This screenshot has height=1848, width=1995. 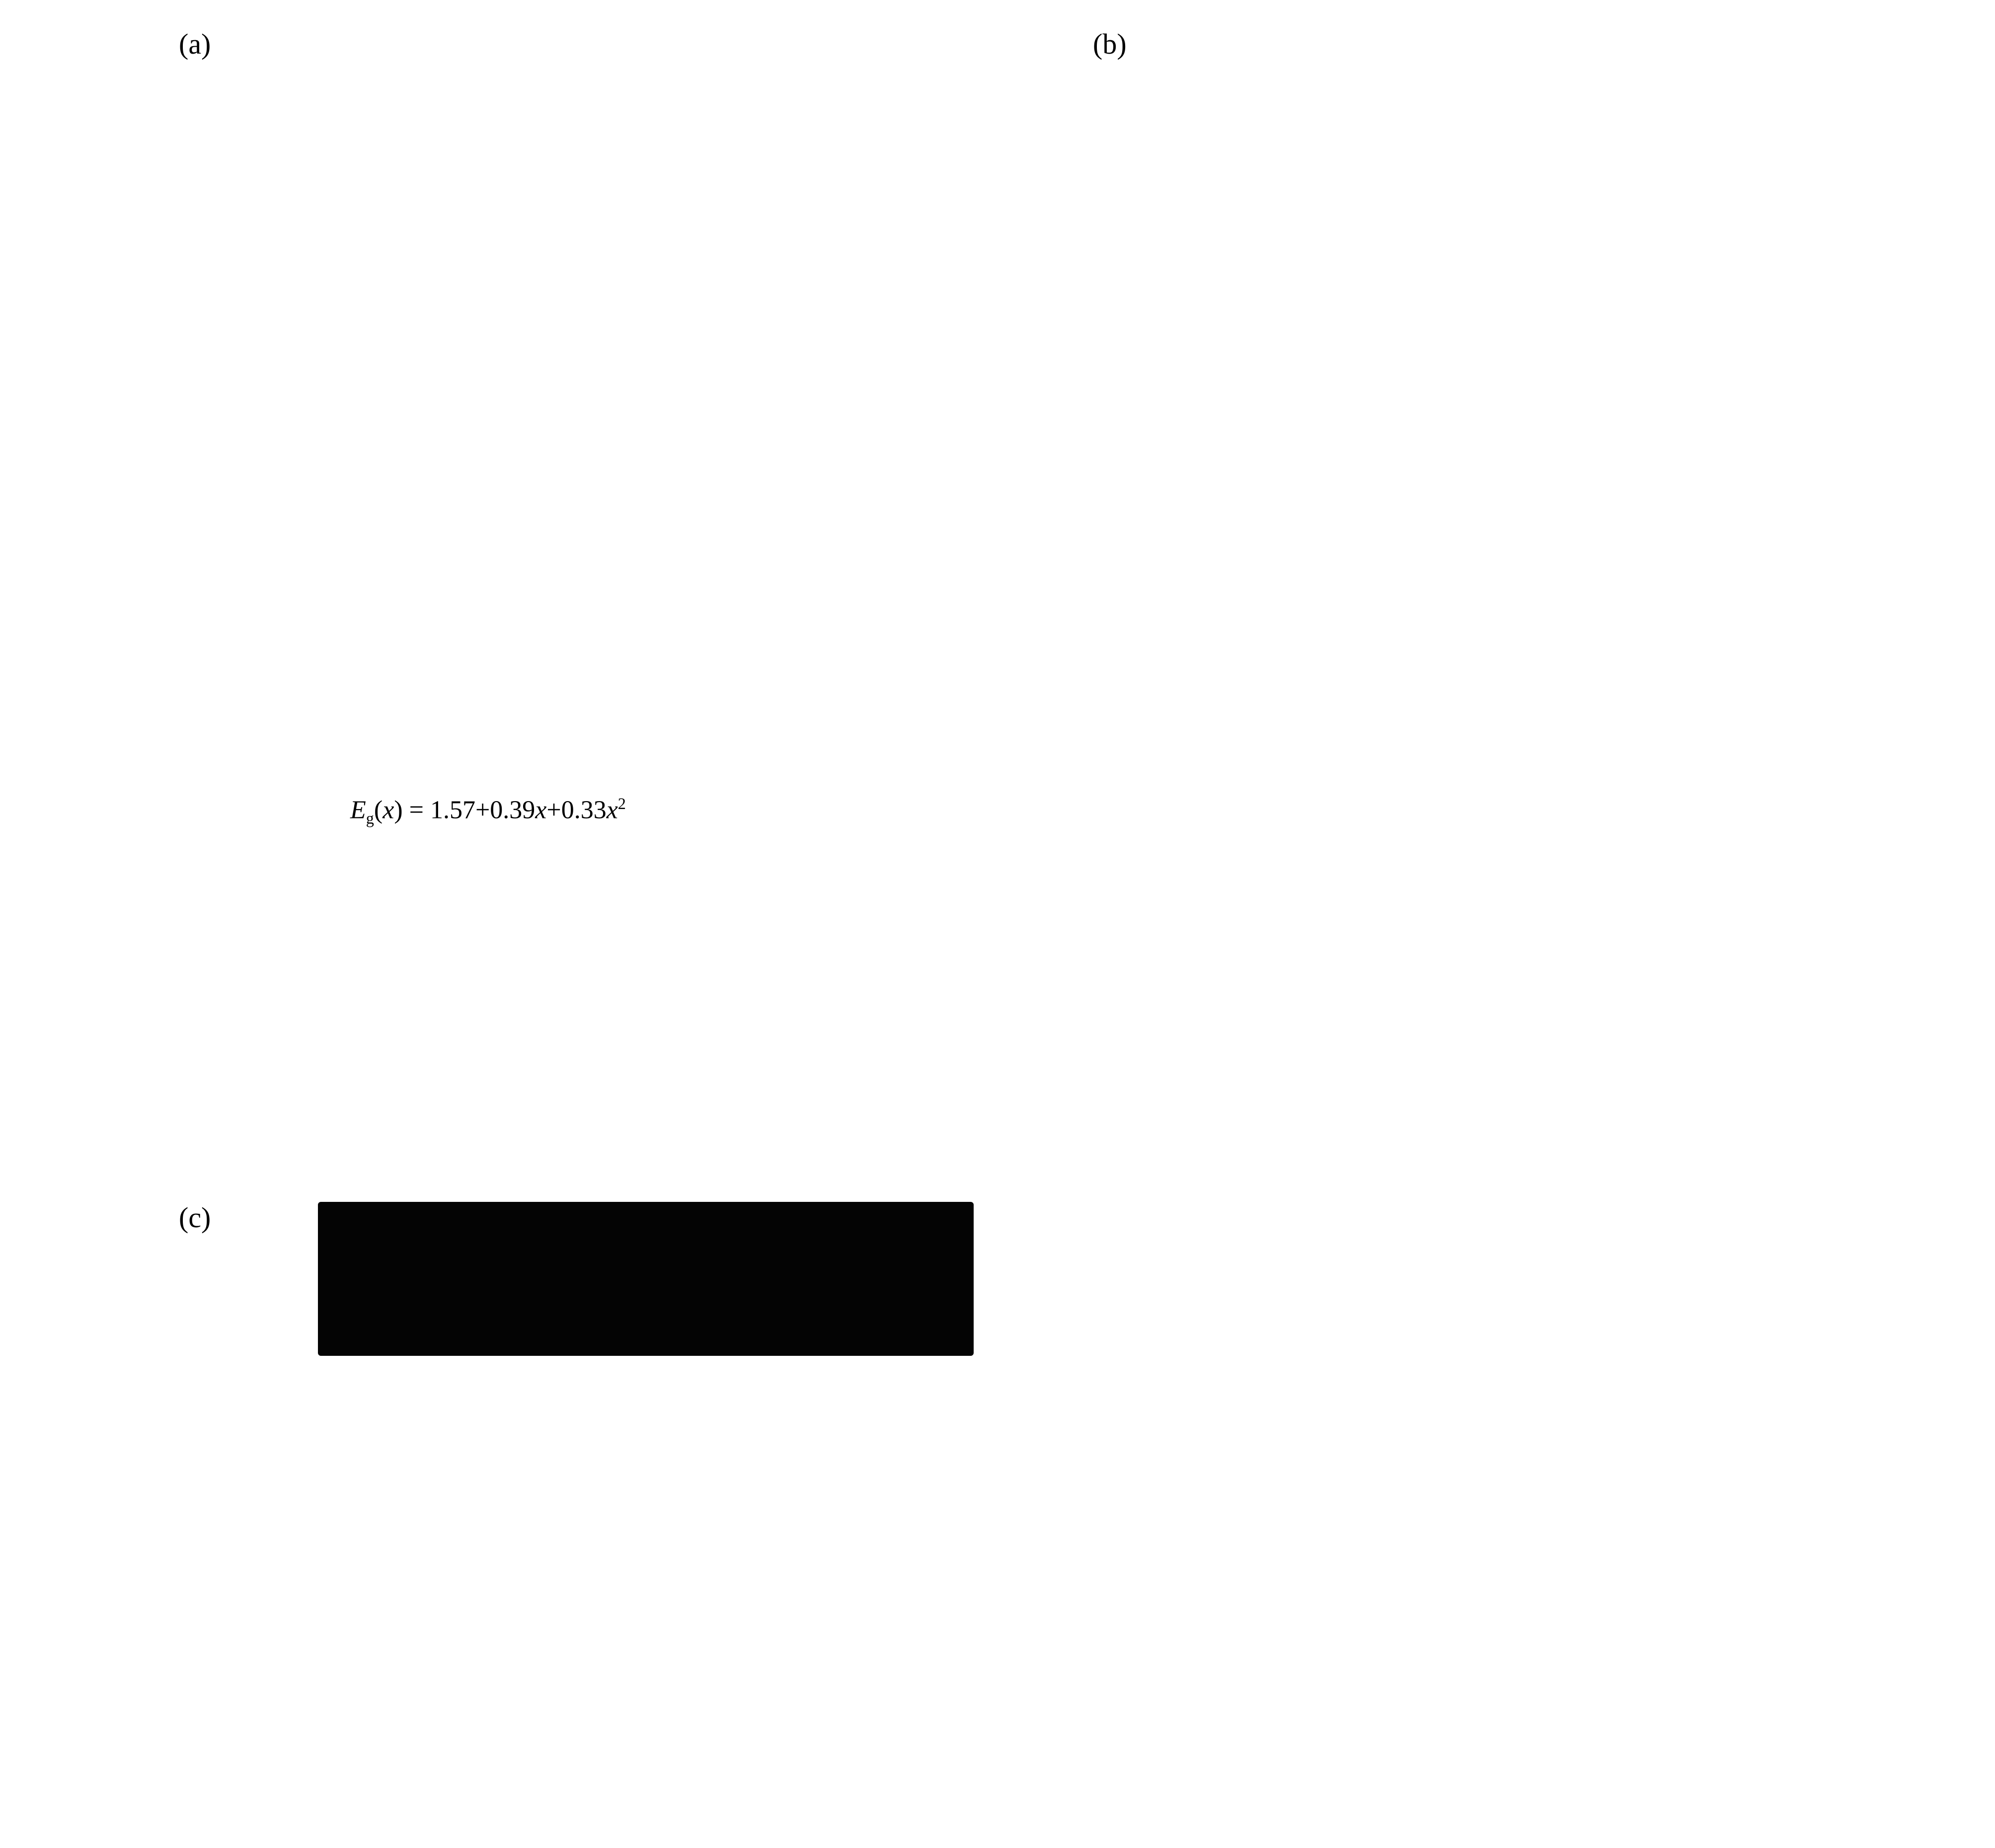 I want to click on chart-a-absorbance, so click(x=596, y=243).